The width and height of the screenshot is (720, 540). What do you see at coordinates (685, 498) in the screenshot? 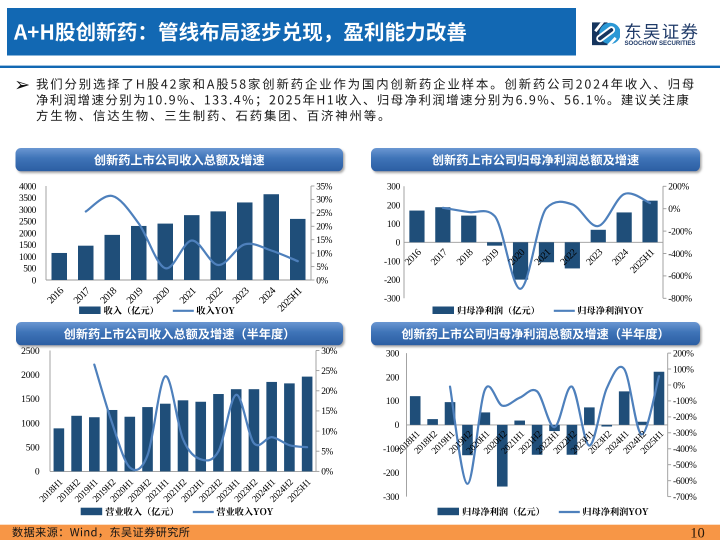
I see `svg-text: -700%` at bounding box center [685, 498].